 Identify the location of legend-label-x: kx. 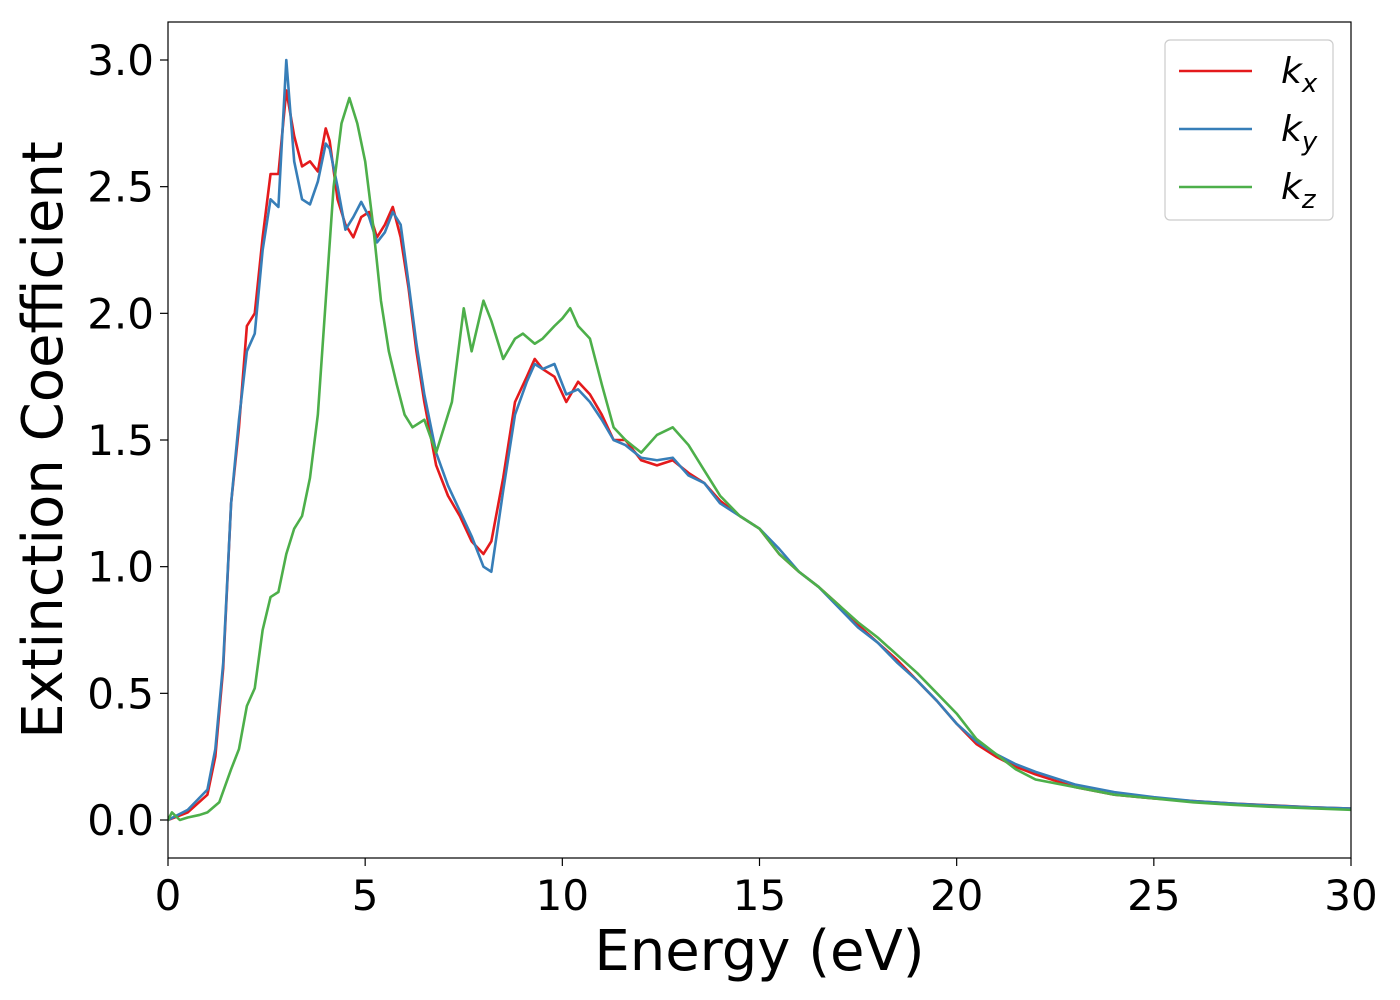
(1299, 75).